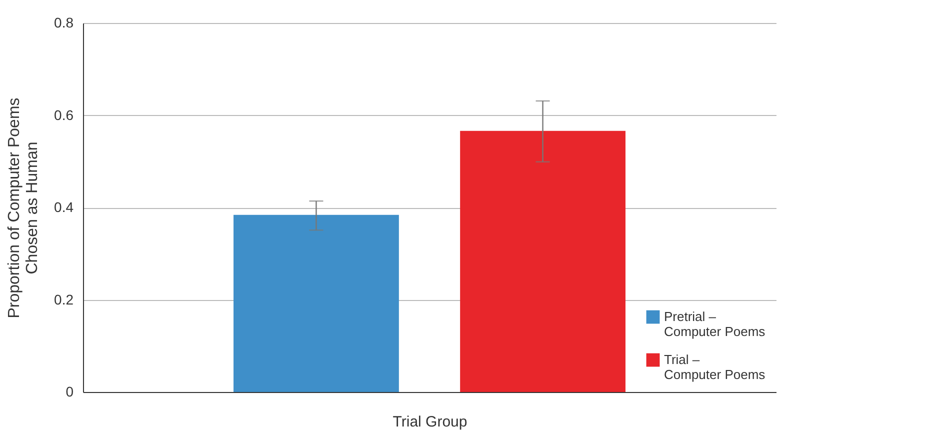 The width and height of the screenshot is (929, 439). I want to click on legend-label: Pretrial – Computer Poems, so click(715, 324).